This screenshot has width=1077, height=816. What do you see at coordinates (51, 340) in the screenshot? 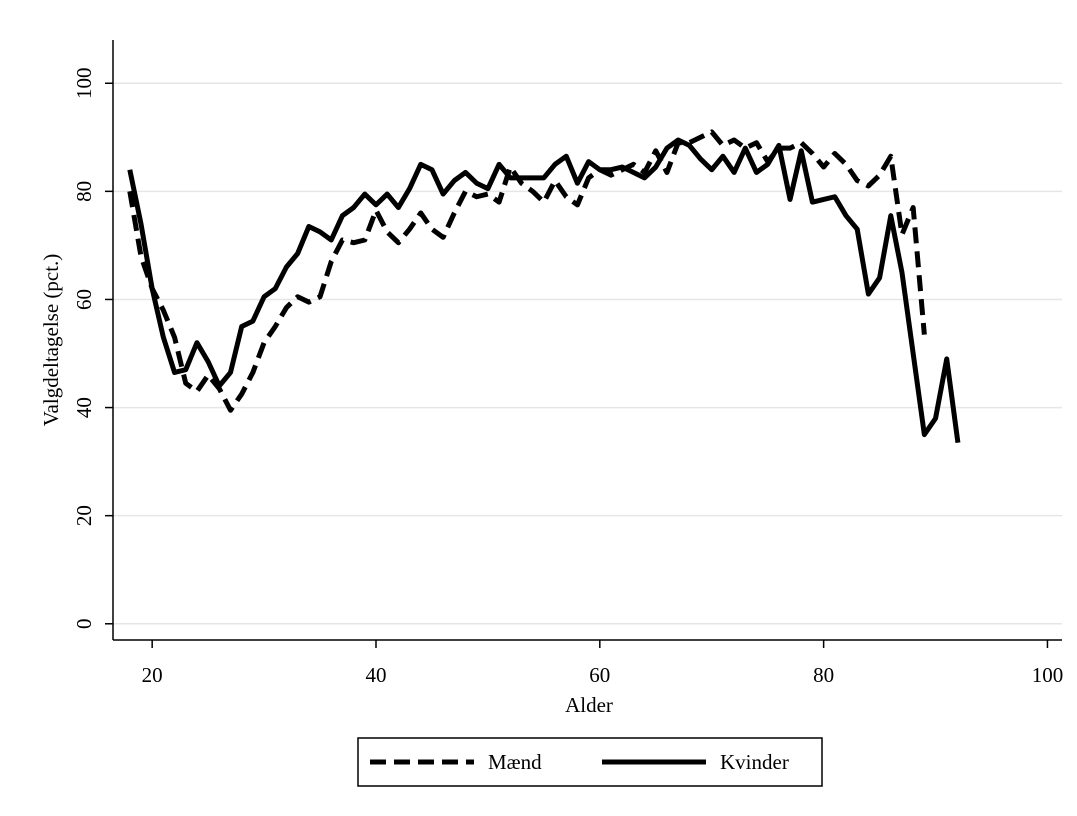
I see `y-axis-title: Valgdeltagelse (pct.)` at bounding box center [51, 340].